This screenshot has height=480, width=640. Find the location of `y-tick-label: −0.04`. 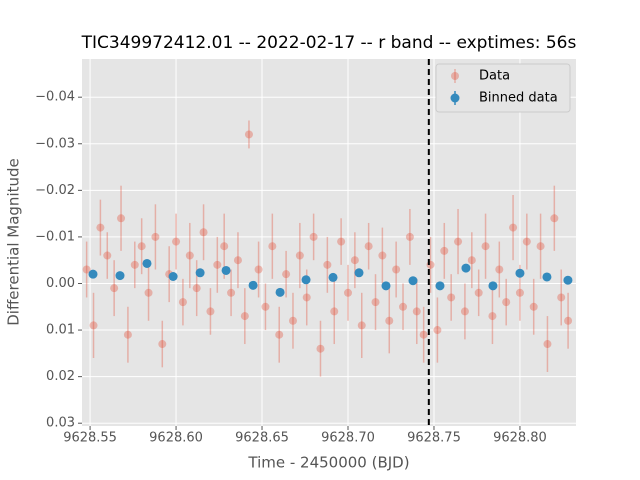

y-tick-label: −0.04 is located at coordinates (55, 97).